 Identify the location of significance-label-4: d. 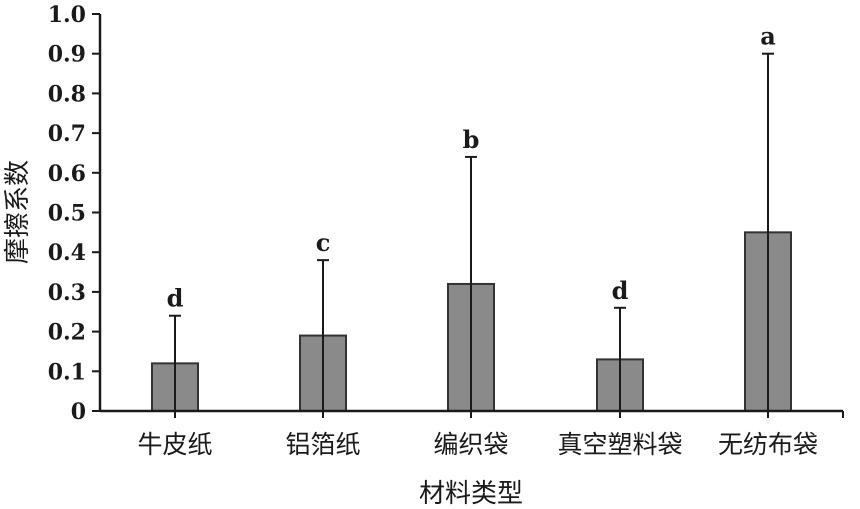
(620, 290).